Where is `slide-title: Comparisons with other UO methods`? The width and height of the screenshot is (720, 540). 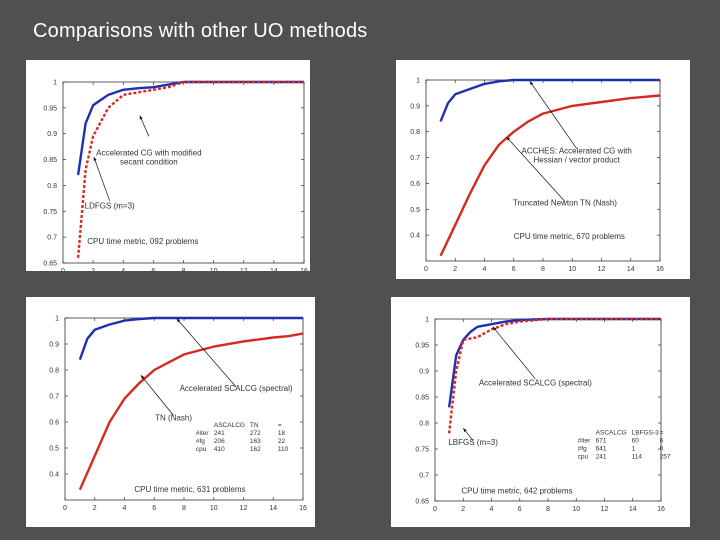
slide-title: Comparisons with other UO methods is located at coordinates (200, 31).